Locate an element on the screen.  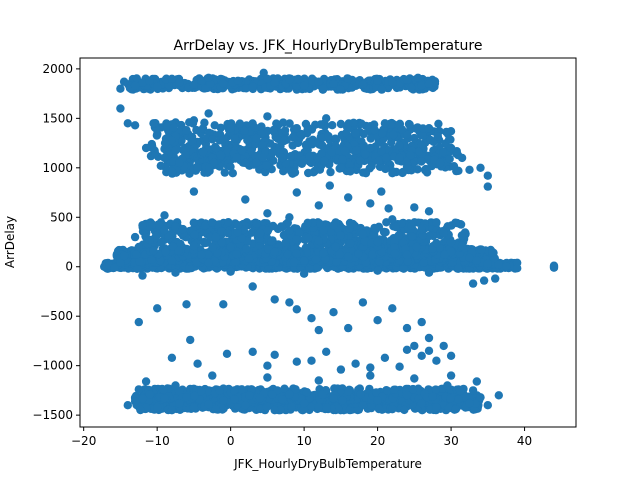
x-tick-label: 40 is located at coordinates (524, 441).